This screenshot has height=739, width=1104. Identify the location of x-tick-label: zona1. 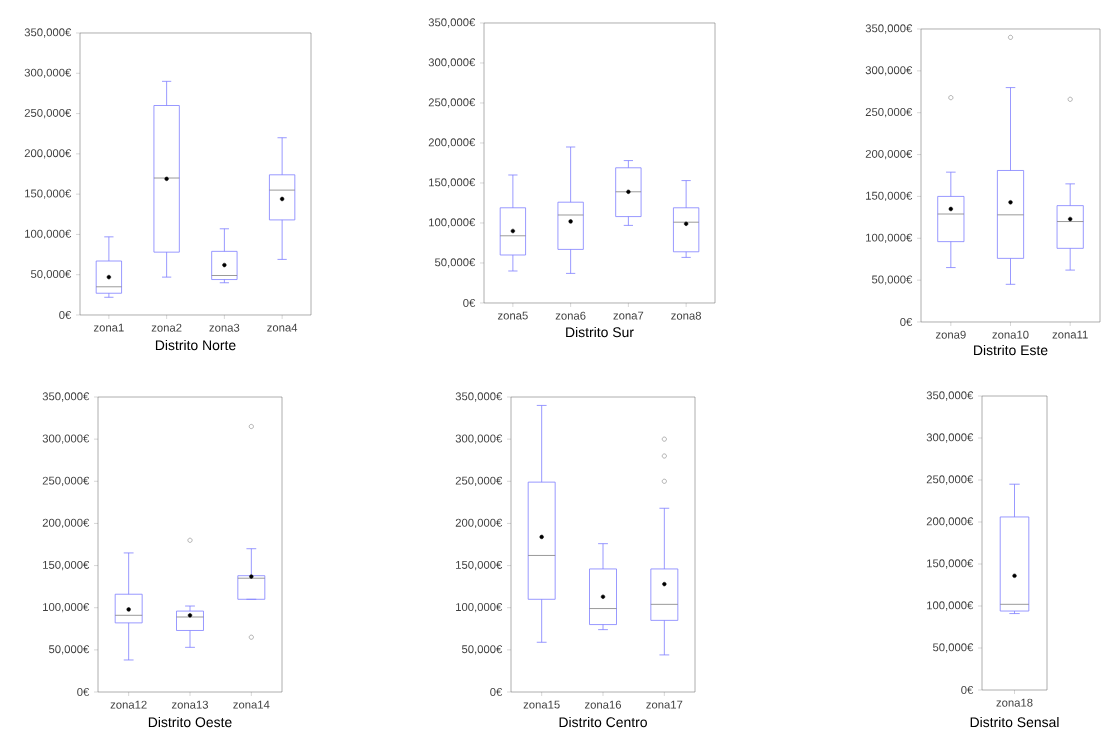
(108, 327).